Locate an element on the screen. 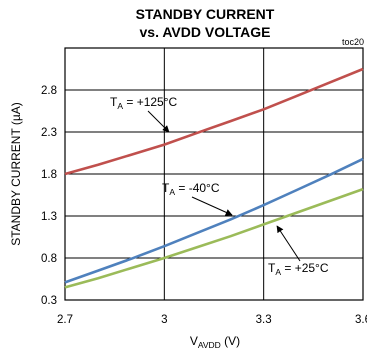 Image resolution: width=367 pixels, height=353 pixels. annotation-minus40c-arrow is located at coordinates (212, 206).